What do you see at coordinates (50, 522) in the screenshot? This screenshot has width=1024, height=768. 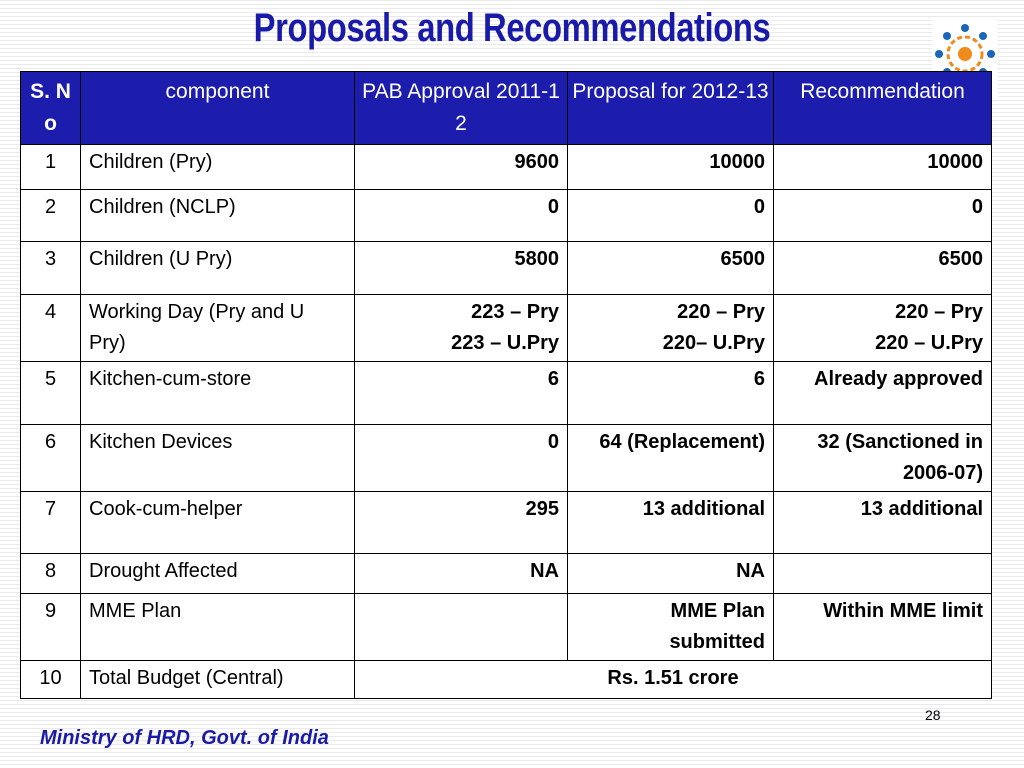 I see `row-sno: 7` at bounding box center [50, 522].